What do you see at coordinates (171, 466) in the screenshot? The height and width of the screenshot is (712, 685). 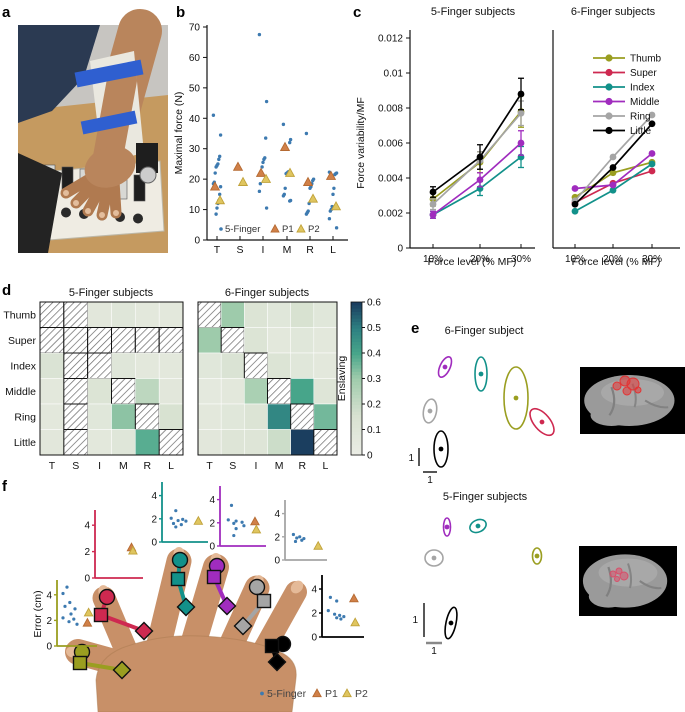 I see `svg-text: L` at bounding box center [171, 466].